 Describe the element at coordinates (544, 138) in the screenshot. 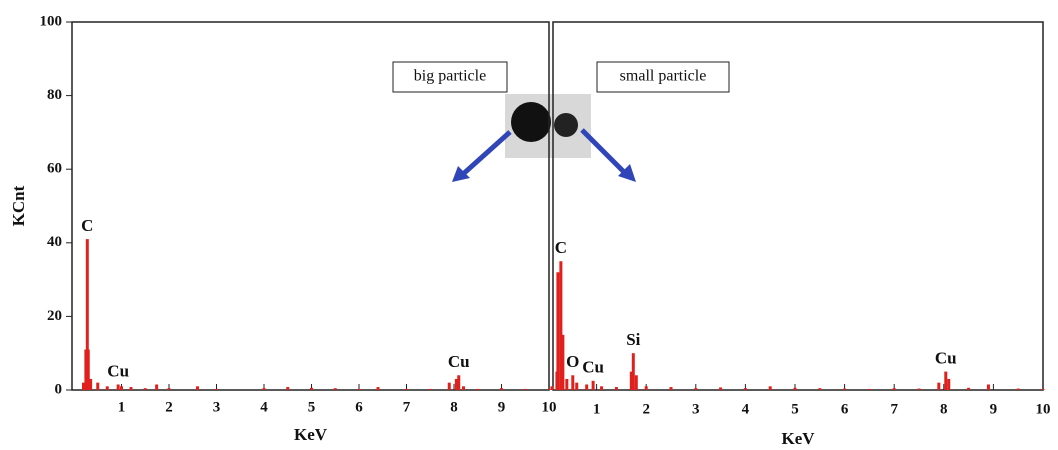

I see `particle-image` at that location.